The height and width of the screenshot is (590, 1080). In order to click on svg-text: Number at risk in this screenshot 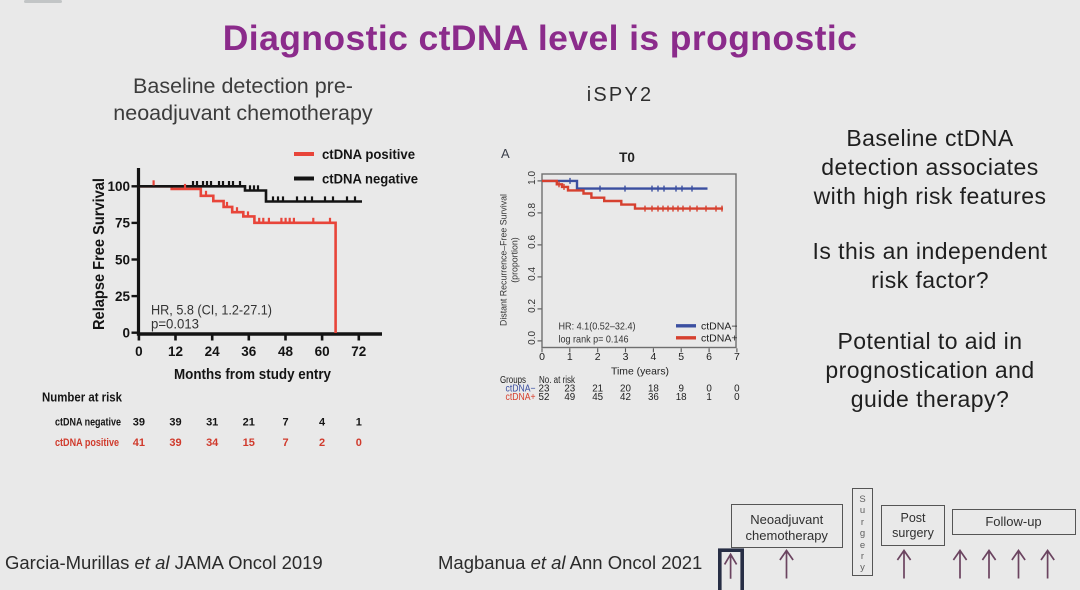, I will do `click(82, 398)`.